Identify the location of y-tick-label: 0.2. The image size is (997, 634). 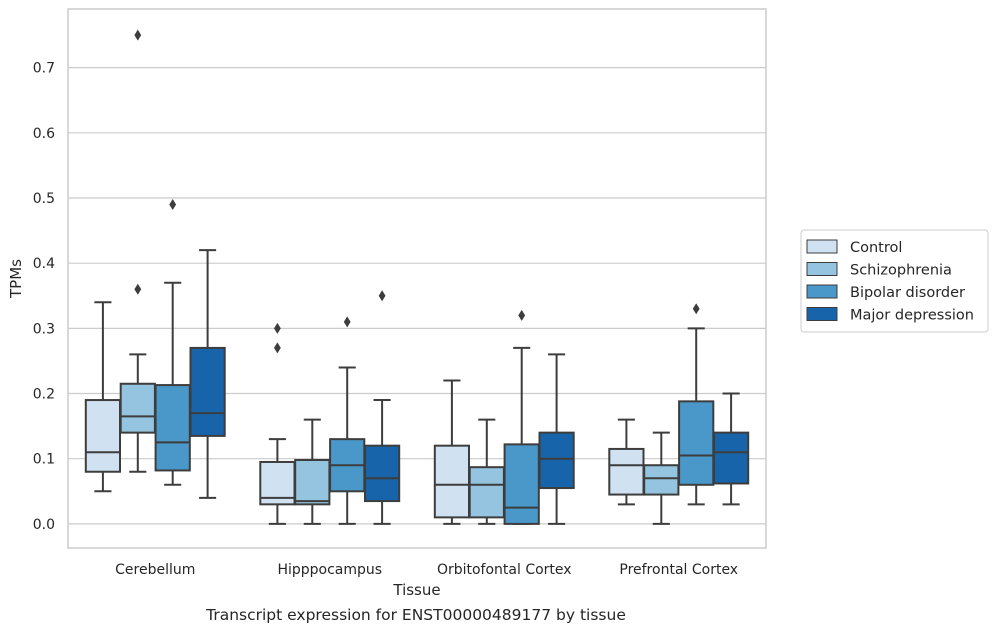
(44, 395).